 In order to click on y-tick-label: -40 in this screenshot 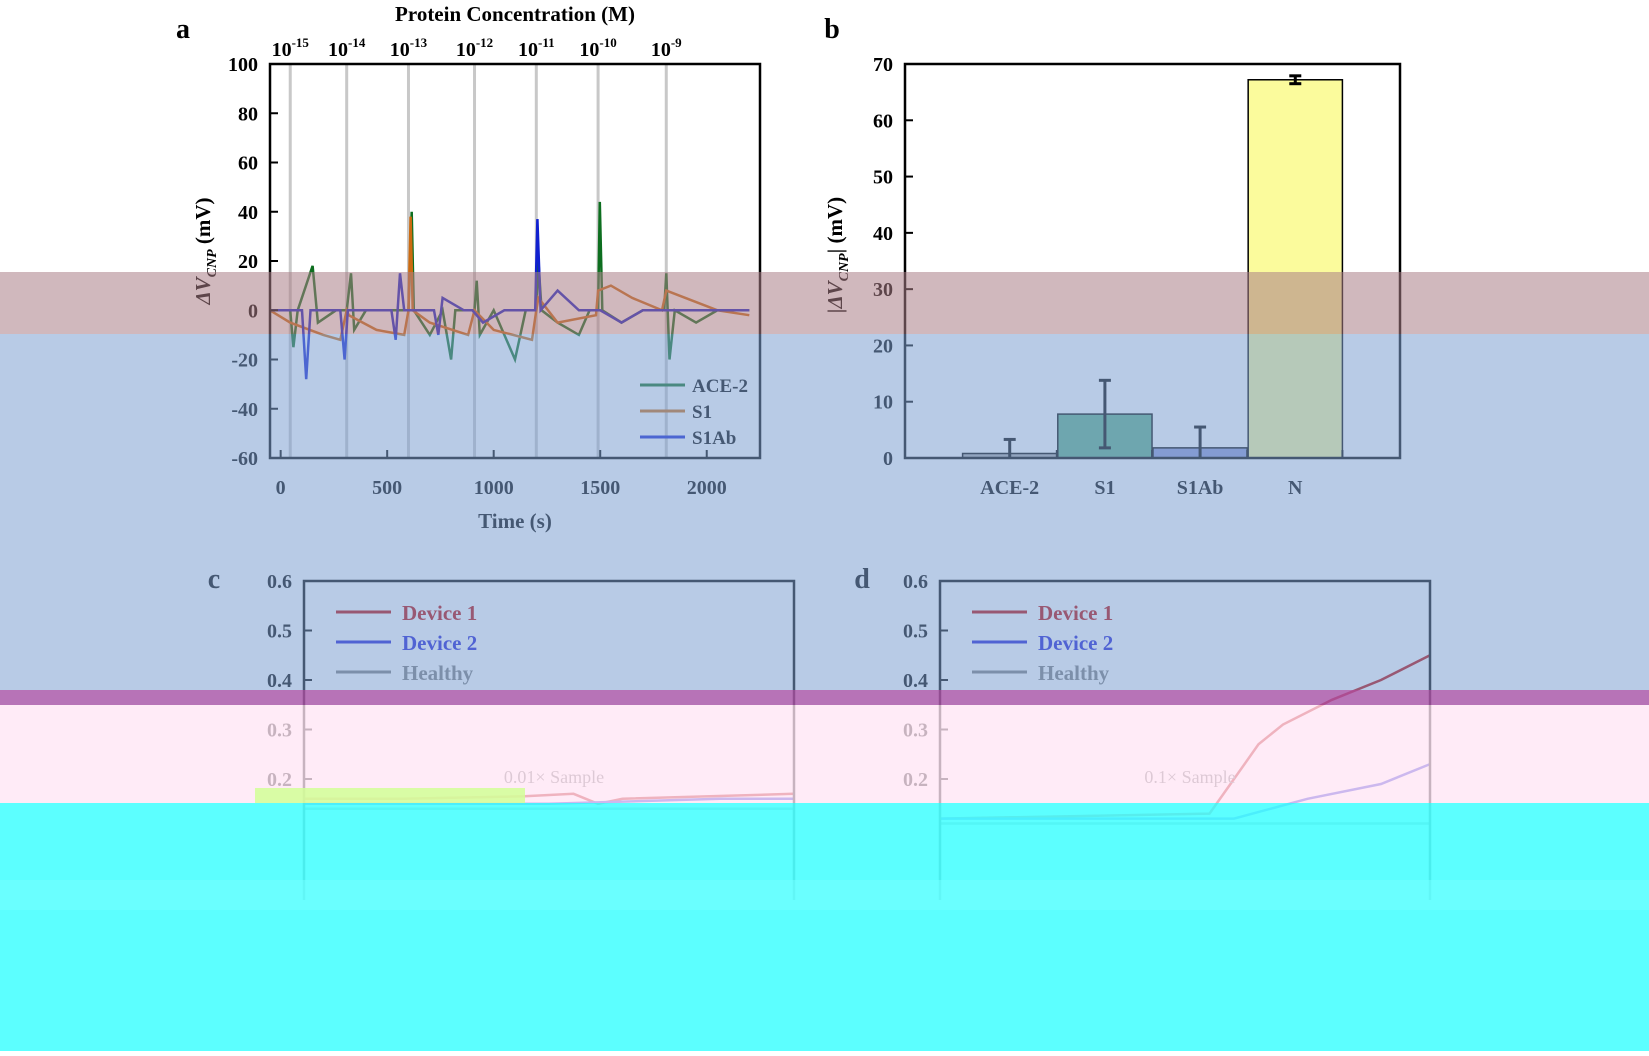, I will do `click(244, 410)`.